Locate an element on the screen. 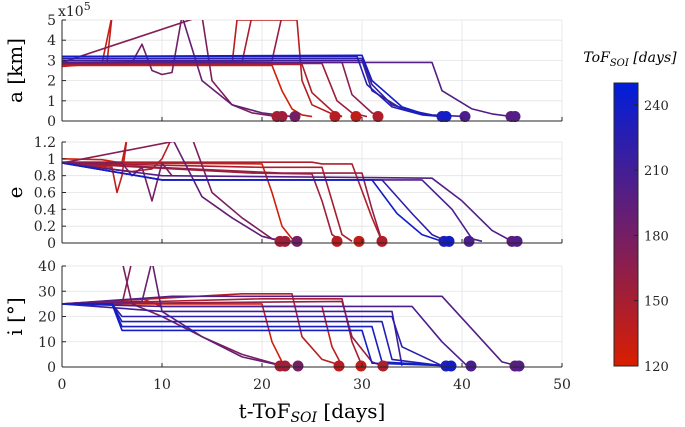 The width and height of the screenshot is (685, 427). y-axis-label: i [°] is located at coordinates (15, 316).